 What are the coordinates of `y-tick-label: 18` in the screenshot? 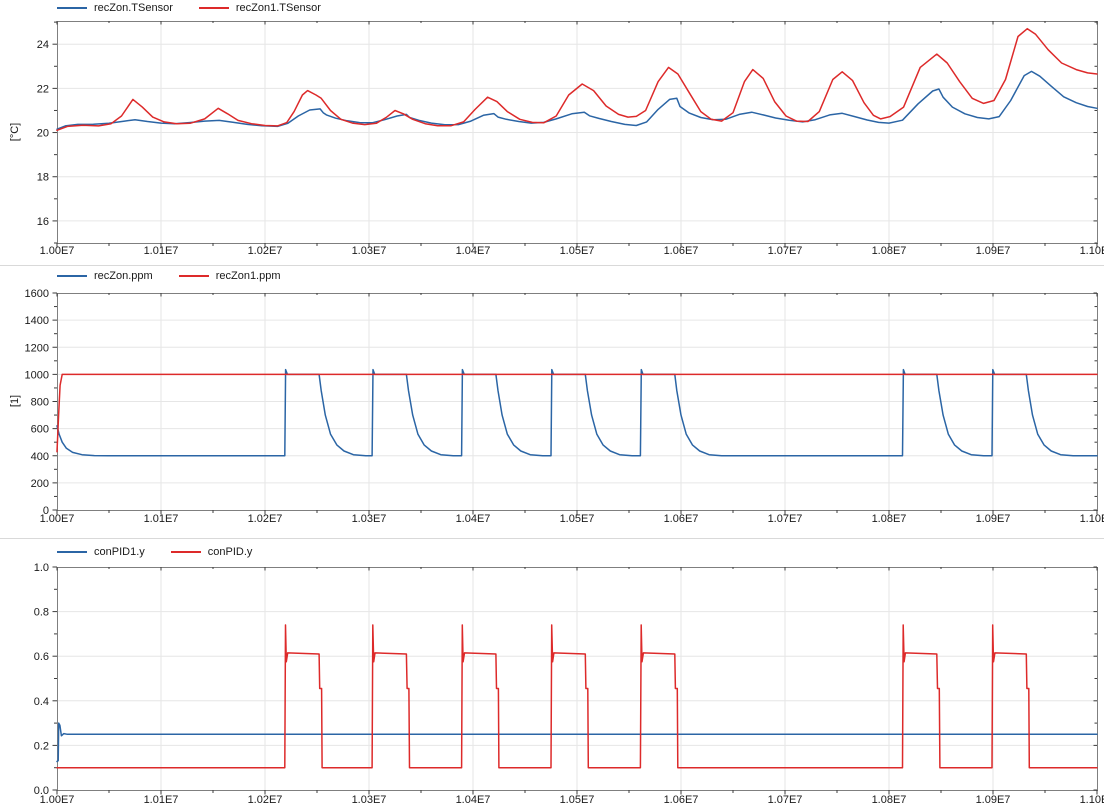 It's located at (43, 178).